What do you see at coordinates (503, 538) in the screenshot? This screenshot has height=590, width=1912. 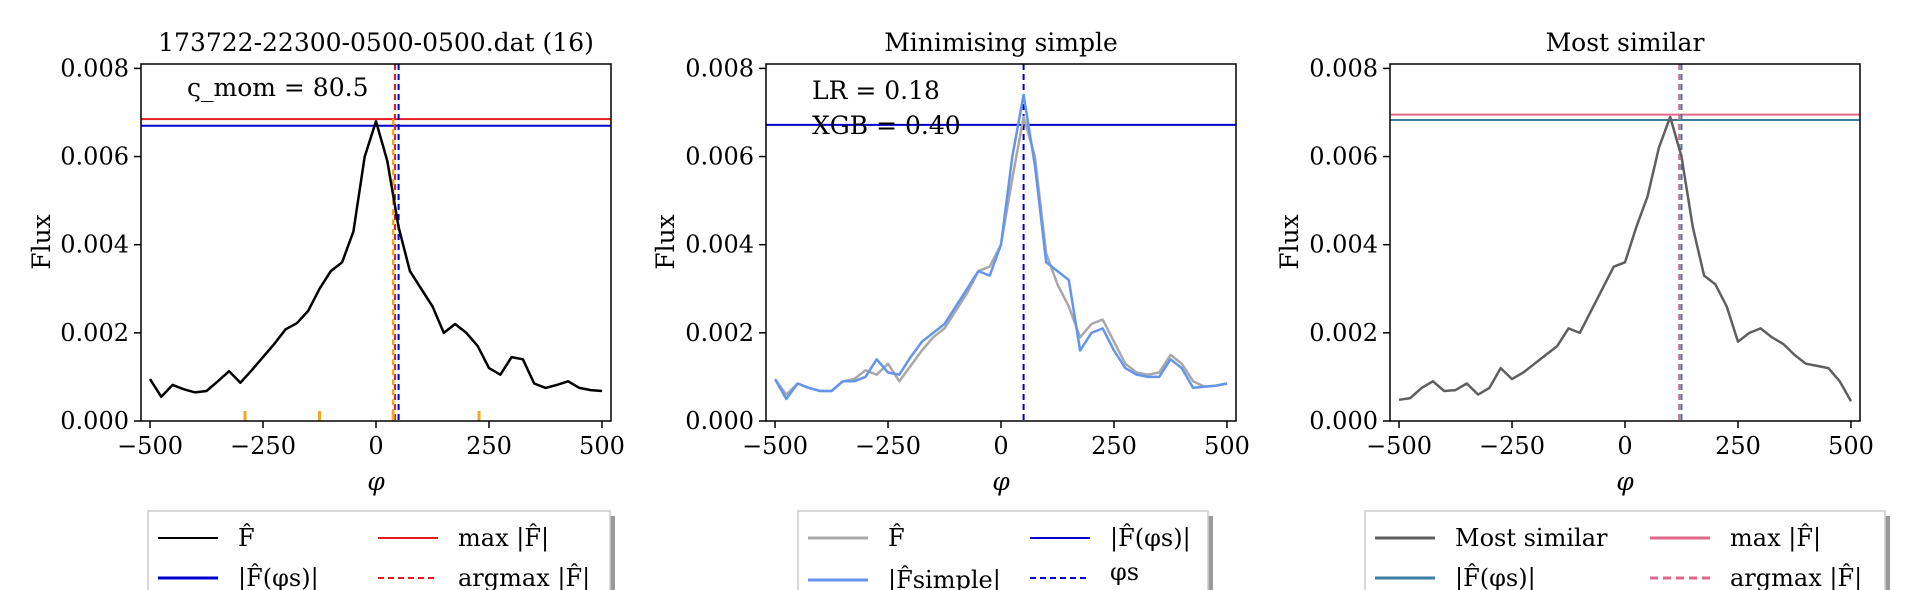 I see `panel-1-legend-label-max: max |F̂|` at bounding box center [503, 538].